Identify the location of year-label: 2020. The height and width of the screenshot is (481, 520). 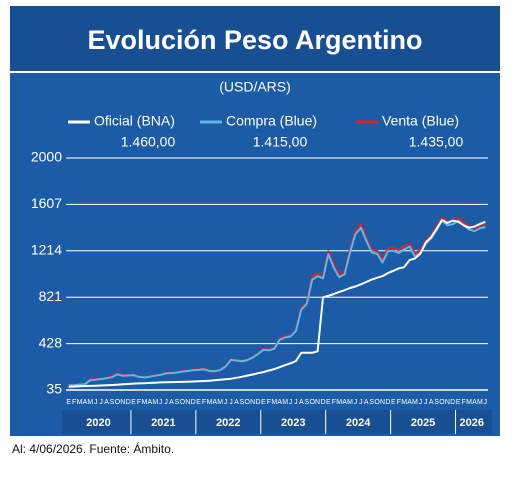
(98, 423).